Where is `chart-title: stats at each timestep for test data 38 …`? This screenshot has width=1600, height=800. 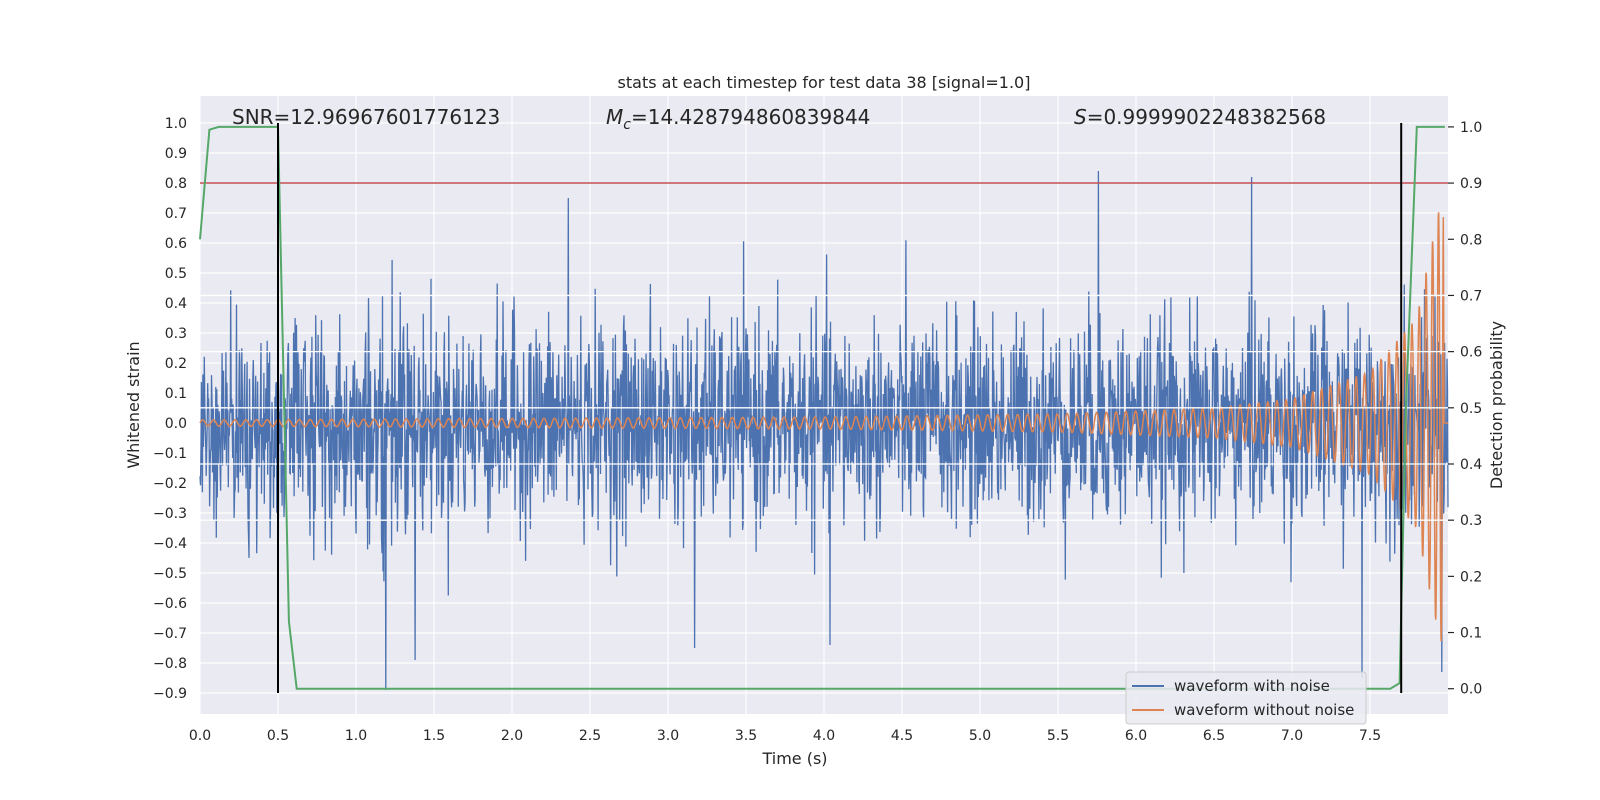 chart-title: stats at each timestep for test data 38 … is located at coordinates (824, 82).